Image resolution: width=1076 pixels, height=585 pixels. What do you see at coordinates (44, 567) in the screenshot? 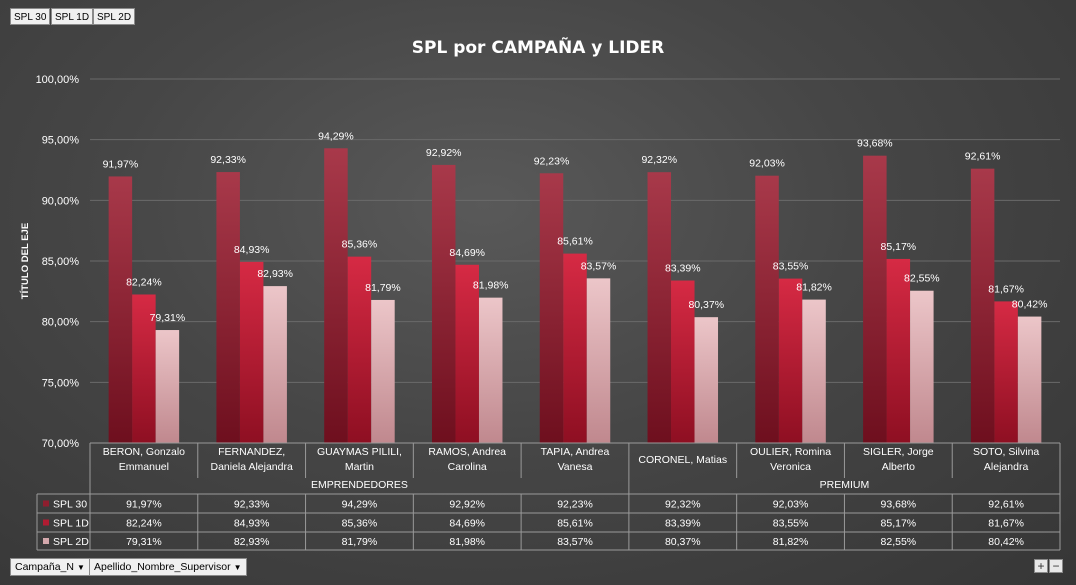
I see `axis-button-campana-label: Campaña_N` at bounding box center [44, 567].